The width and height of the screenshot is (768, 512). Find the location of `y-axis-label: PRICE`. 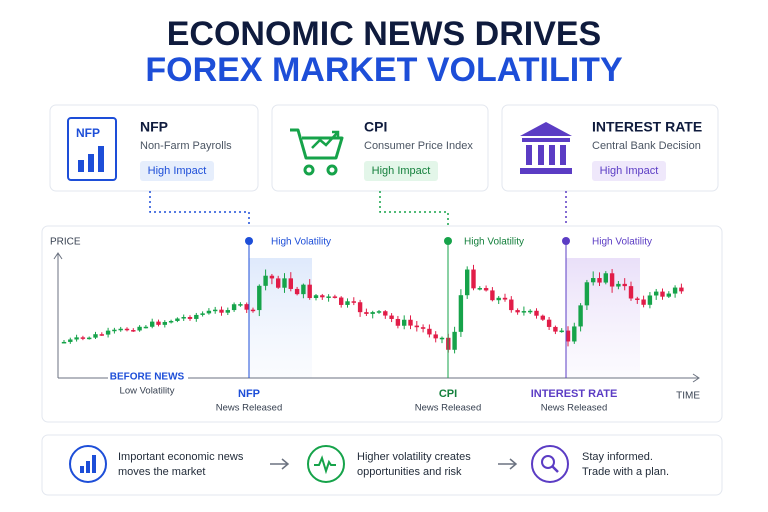

y-axis-label: PRICE is located at coordinates (65, 242).